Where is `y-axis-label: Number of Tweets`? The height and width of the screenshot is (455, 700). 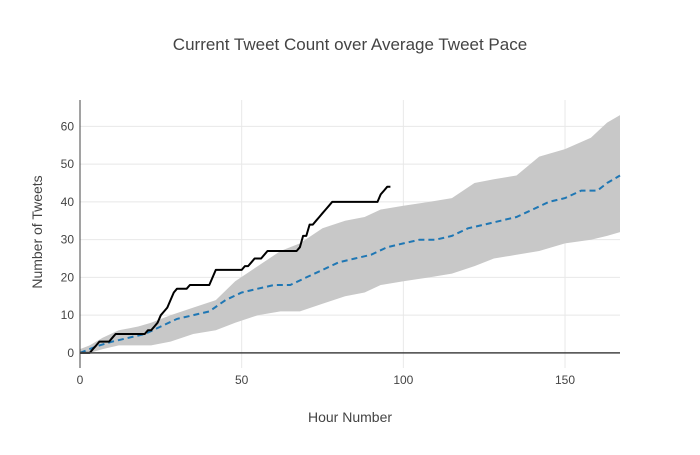
y-axis-label: Number of Tweets is located at coordinates (37, 231).